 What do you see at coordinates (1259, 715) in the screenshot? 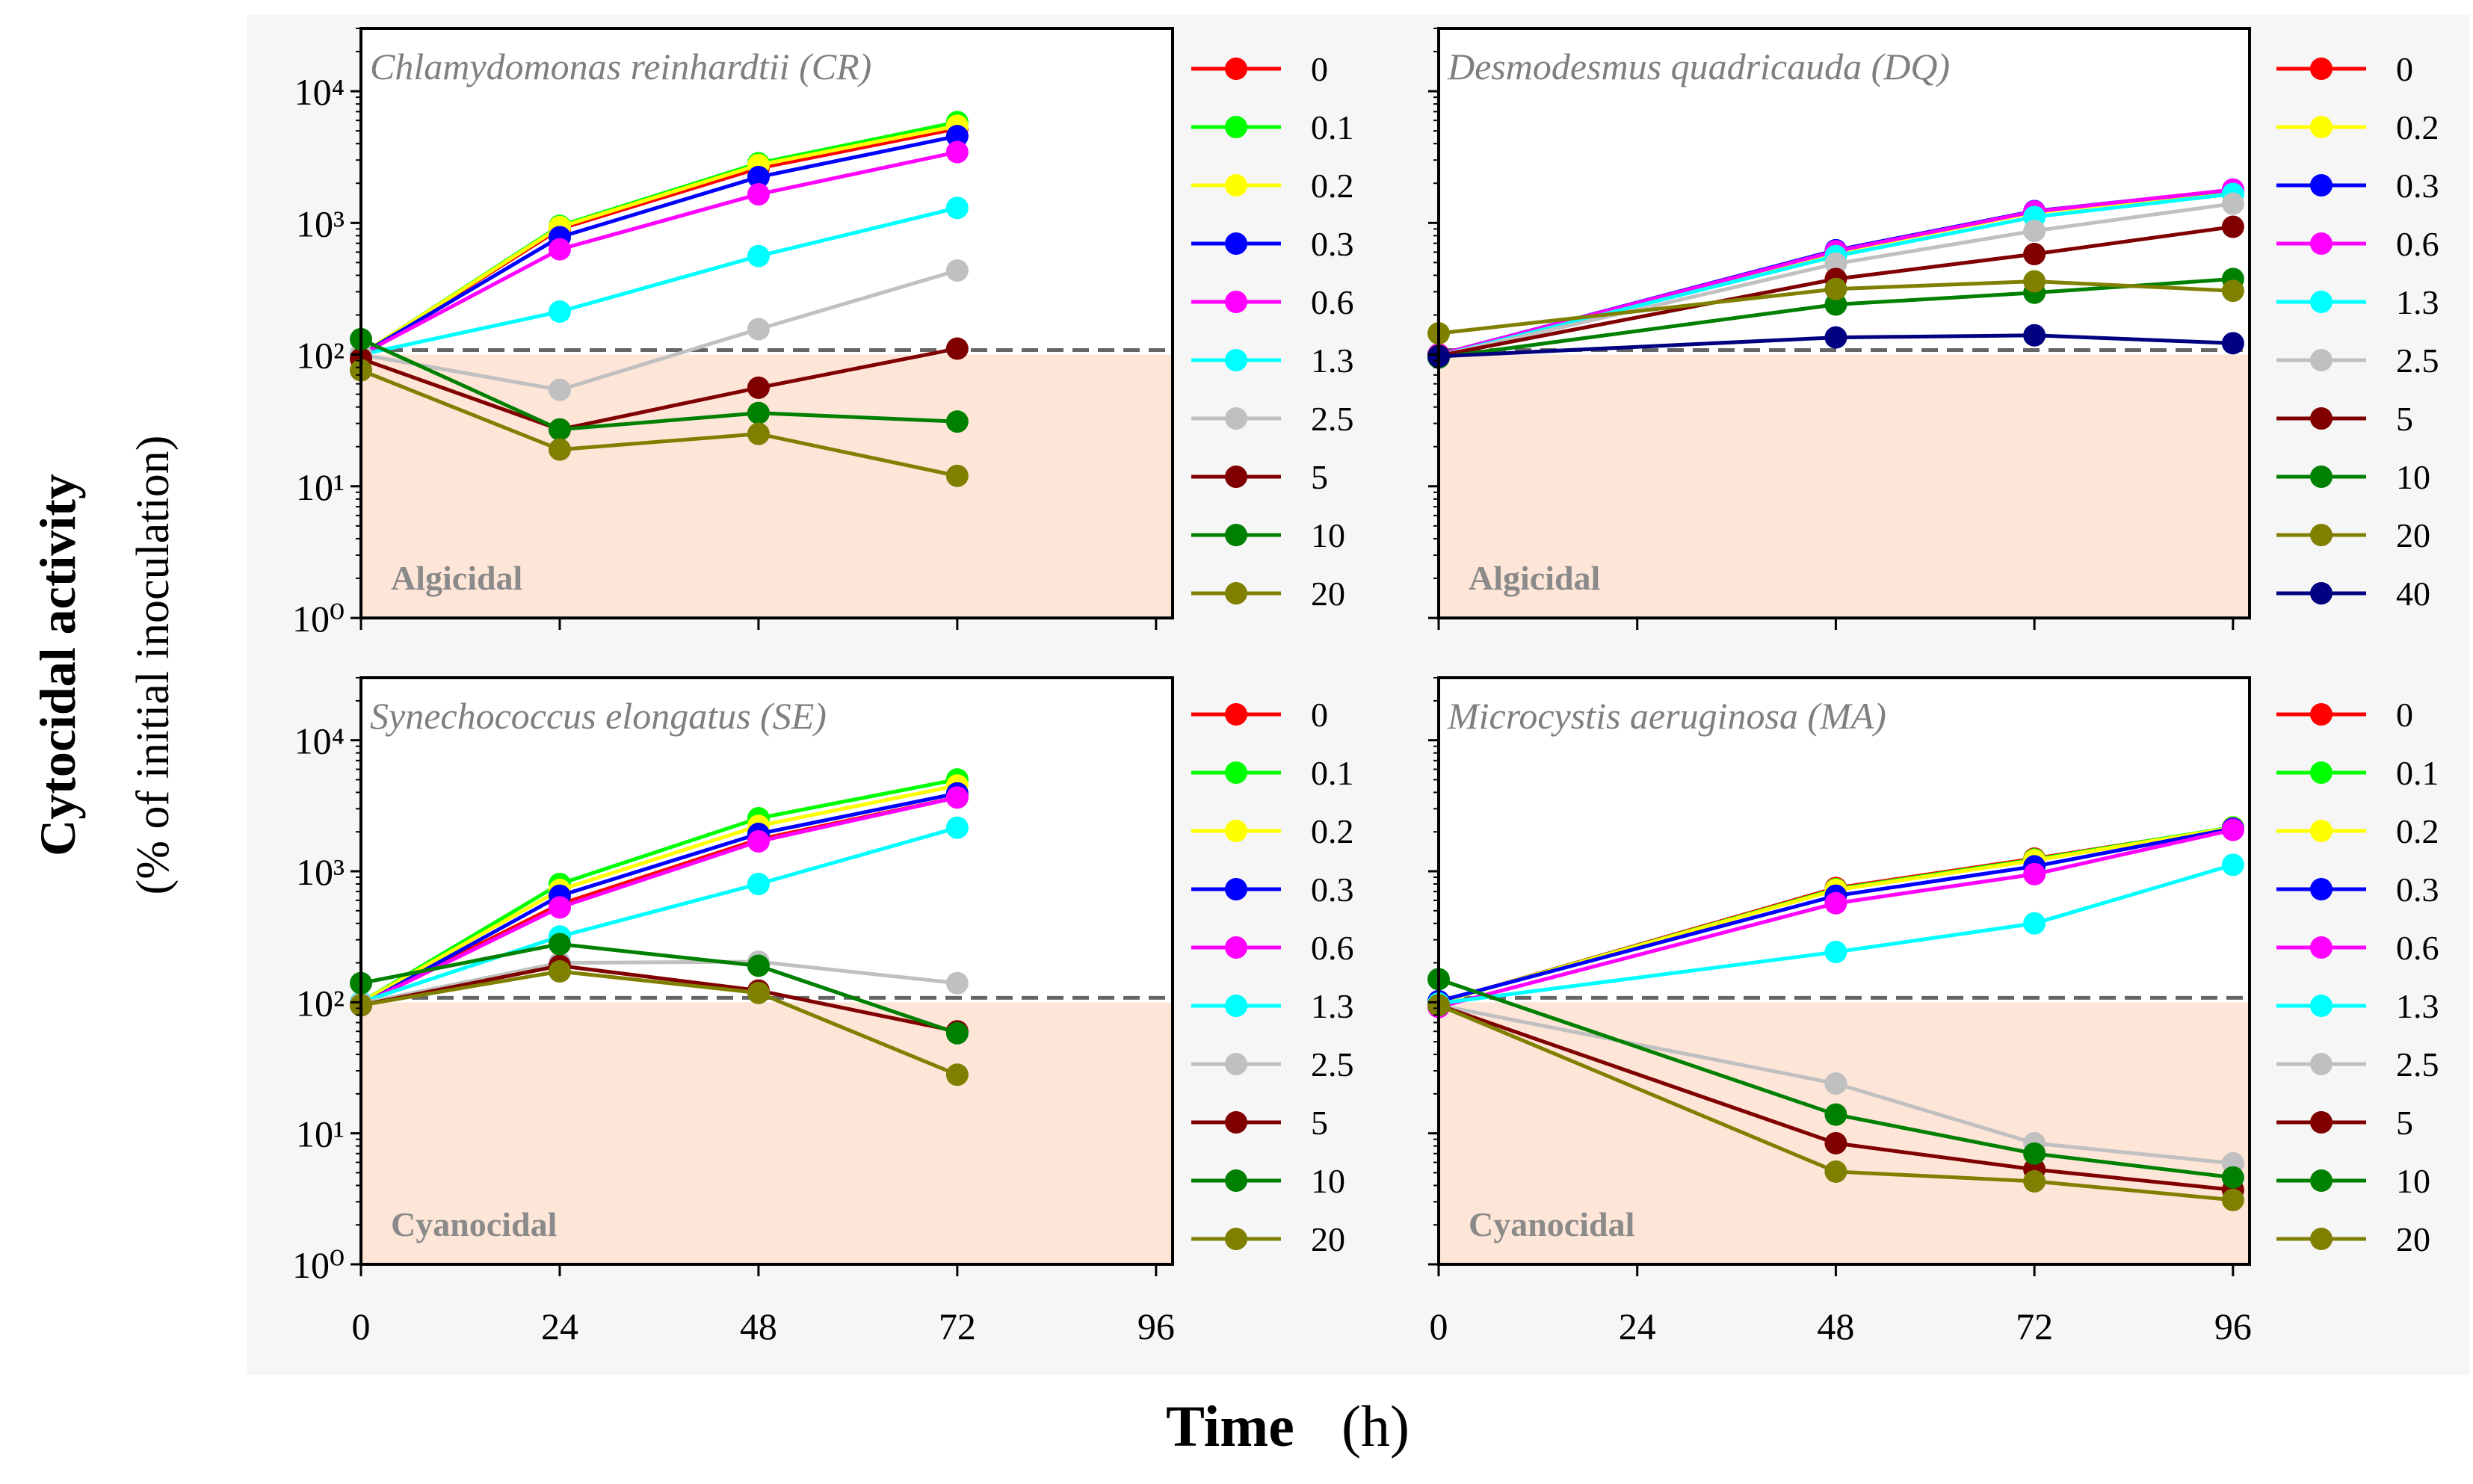
I see `legend-item: 0` at bounding box center [1259, 715].